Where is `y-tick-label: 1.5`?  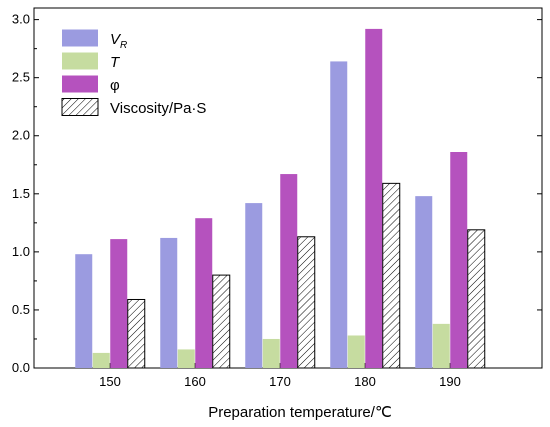
y-tick-label: 1.5 is located at coordinates (21, 193).